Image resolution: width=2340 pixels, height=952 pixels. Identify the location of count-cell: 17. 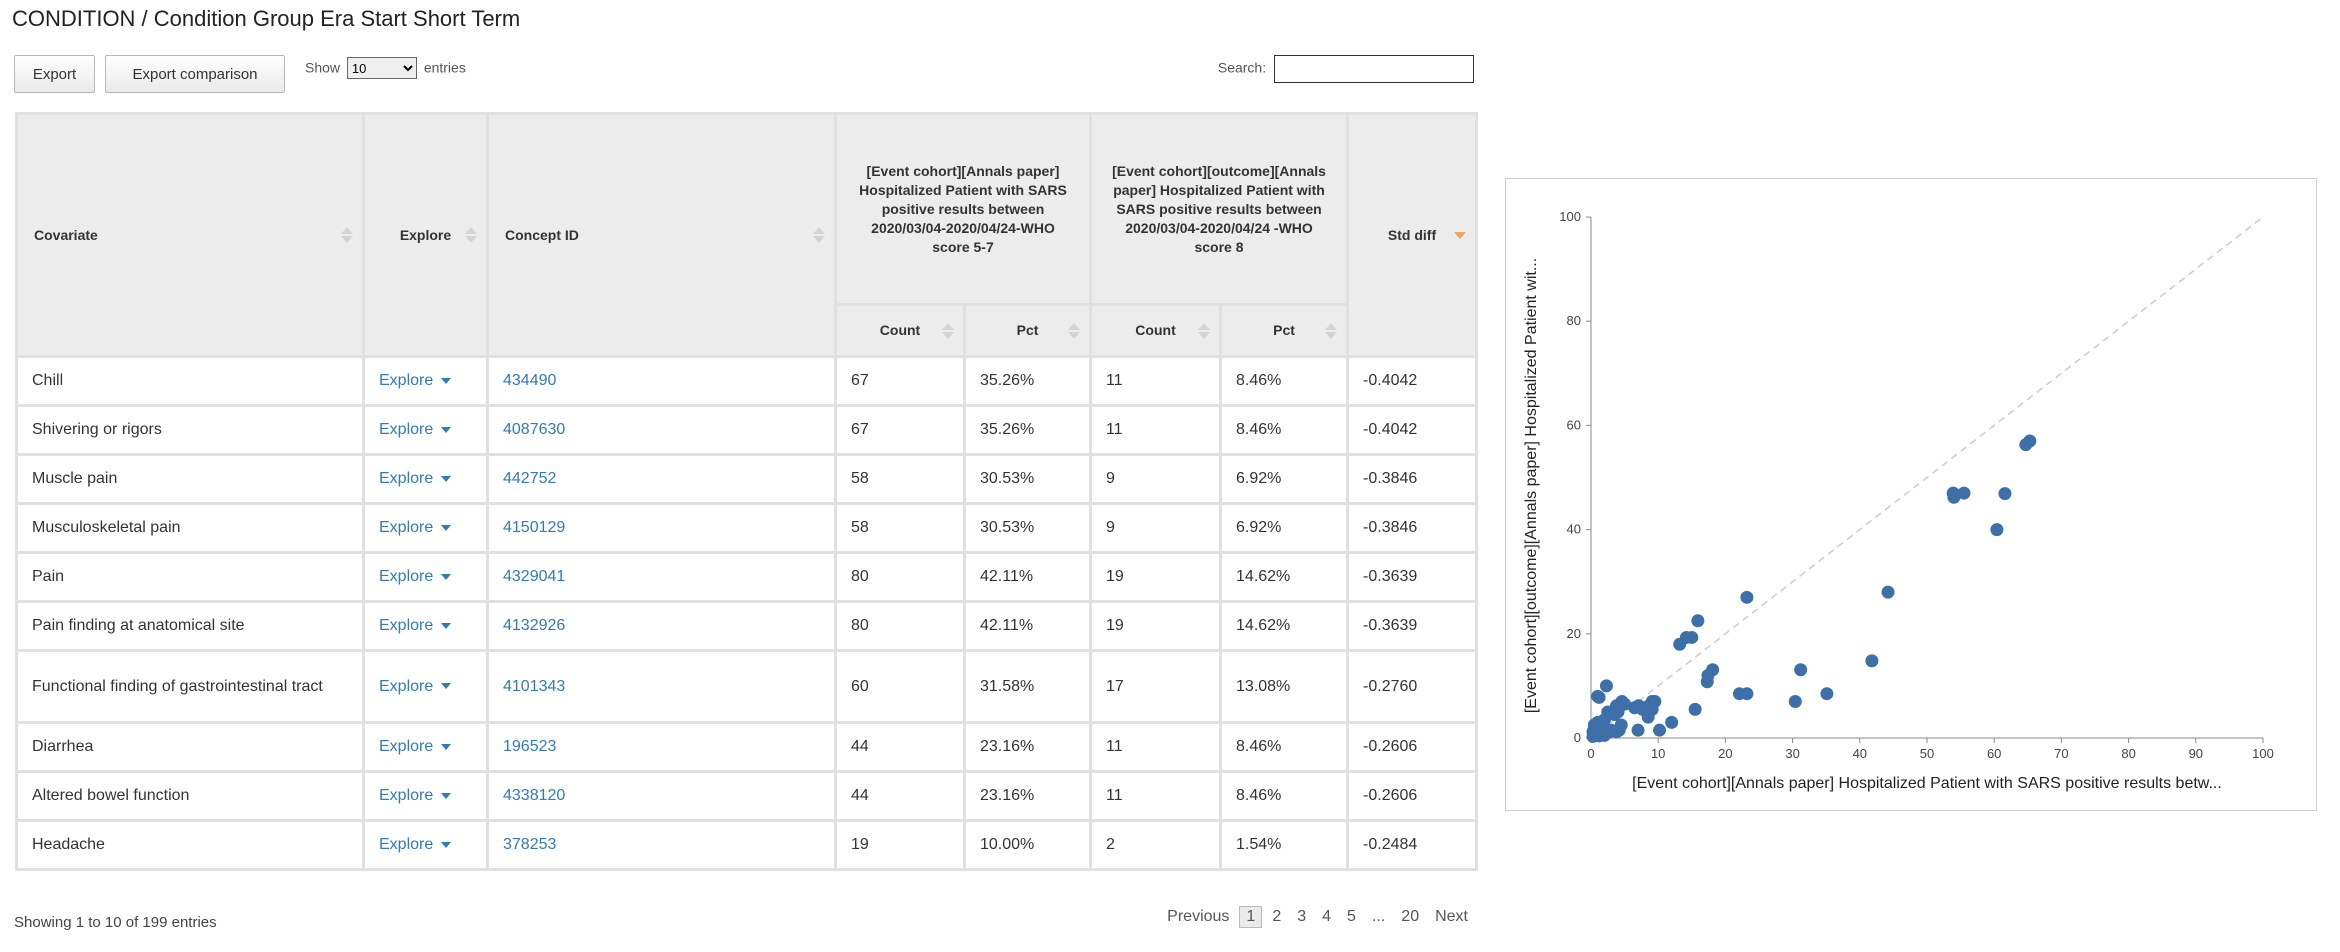
(1156, 686).